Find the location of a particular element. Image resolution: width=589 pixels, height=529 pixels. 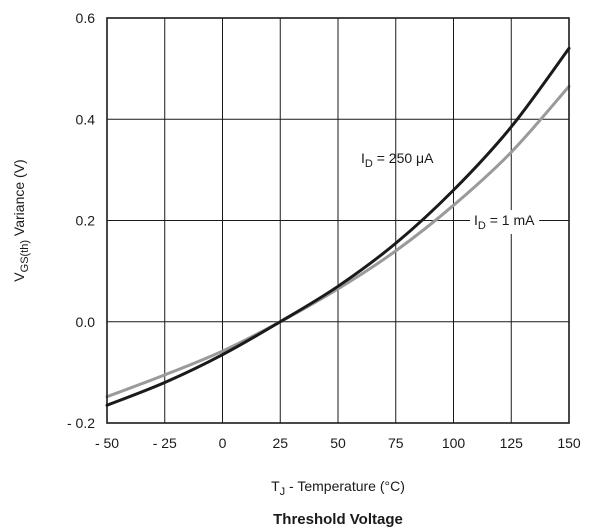

x-tick-labels: - 50 - 25 0 25 50 75 100 125 150 is located at coordinates (338, 443).